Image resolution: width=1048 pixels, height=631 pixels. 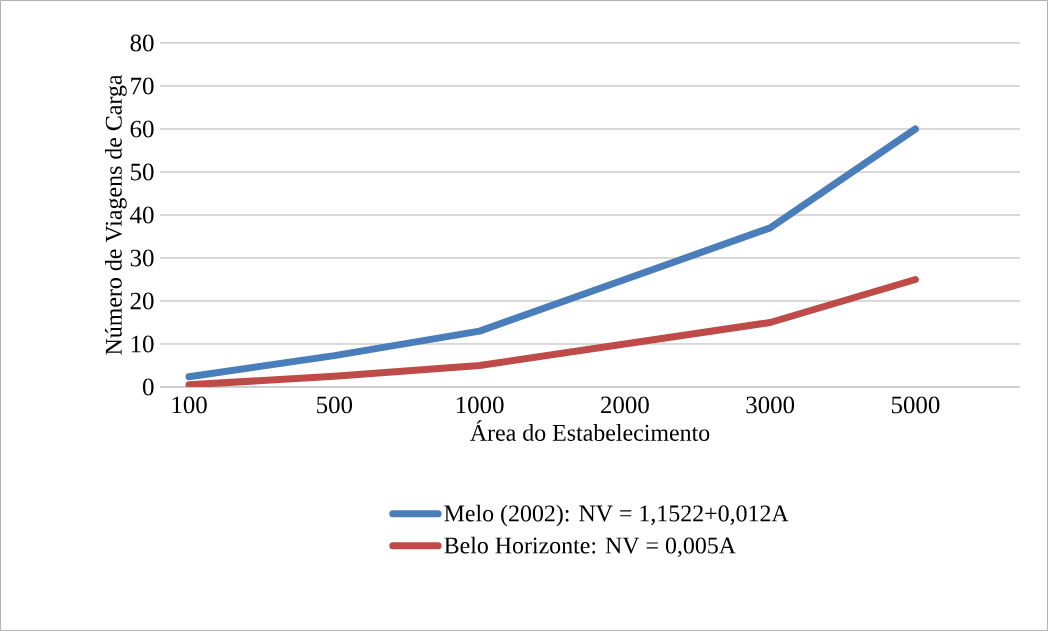 What do you see at coordinates (148, 387) in the screenshot?
I see `y-tick-label: 0` at bounding box center [148, 387].